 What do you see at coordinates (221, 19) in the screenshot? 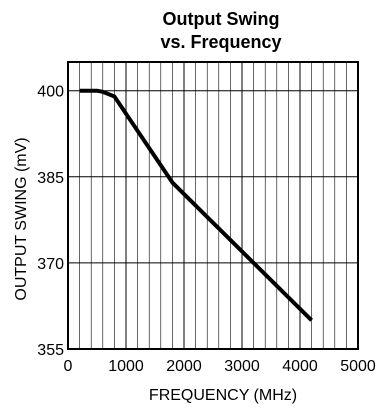
I see `chart-title-line-1: Output Swing` at bounding box center [221, 19].